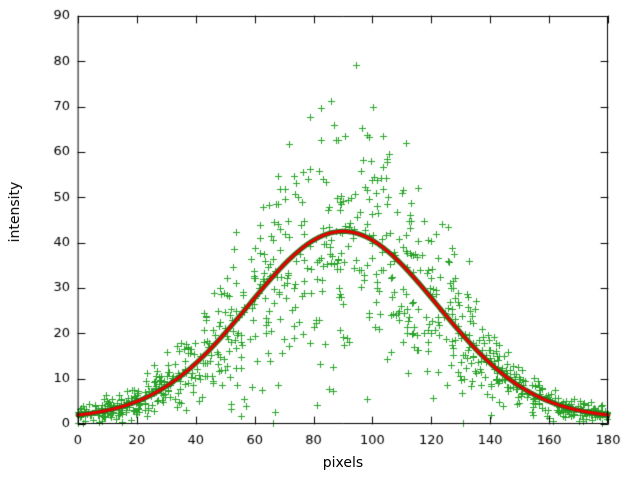 The image size is (640, 480). I want to click on y-axis-title: intensity, so click(15, 212).